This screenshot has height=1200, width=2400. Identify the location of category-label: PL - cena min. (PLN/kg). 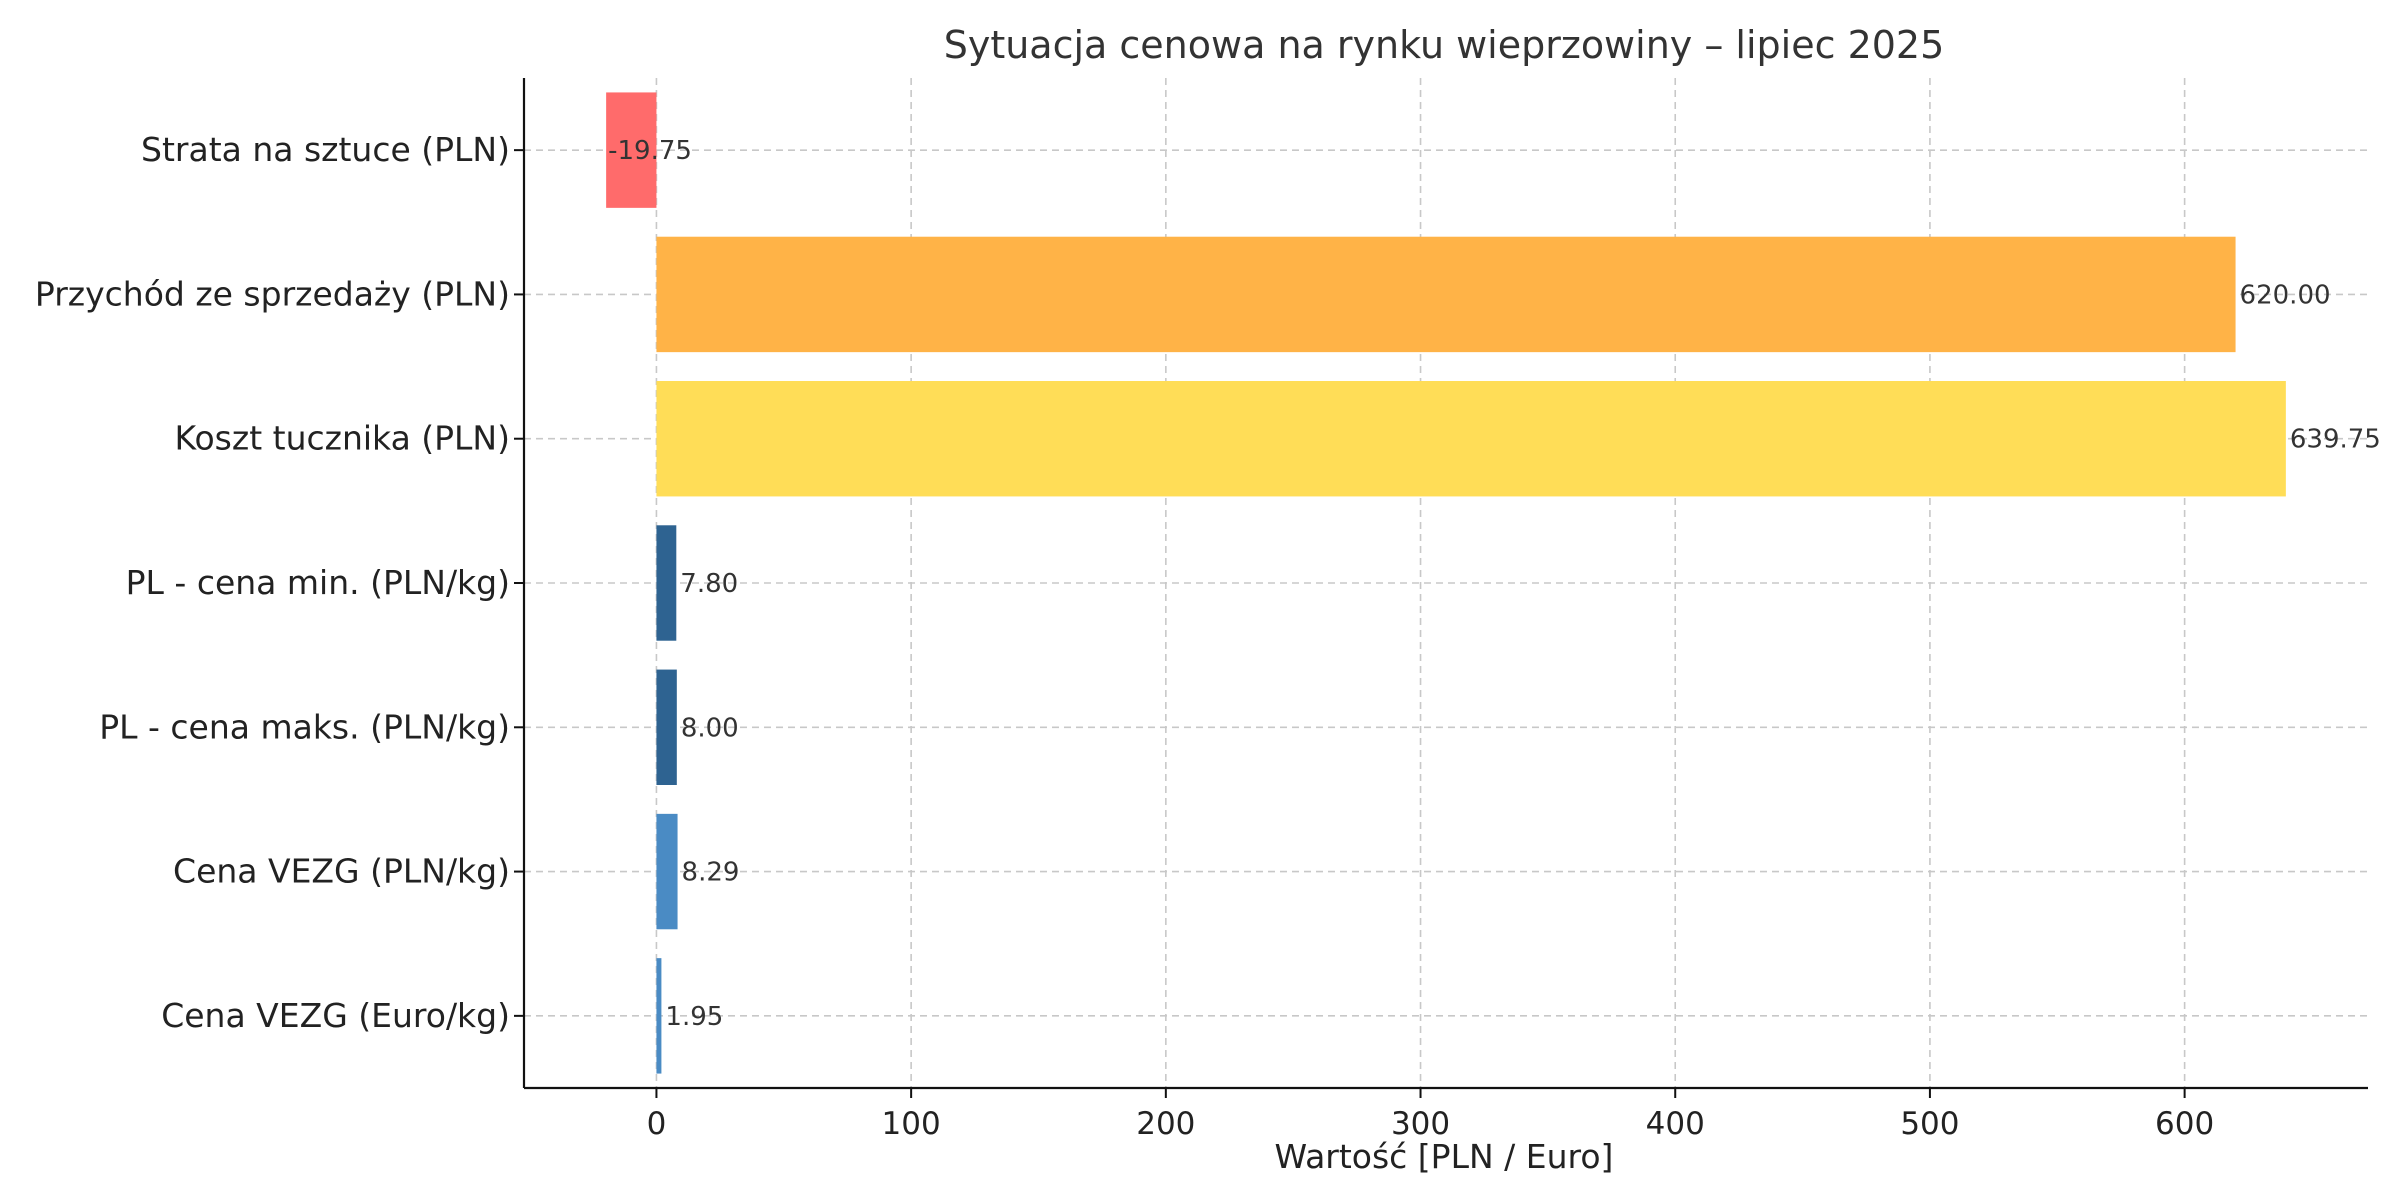
(318, 582).